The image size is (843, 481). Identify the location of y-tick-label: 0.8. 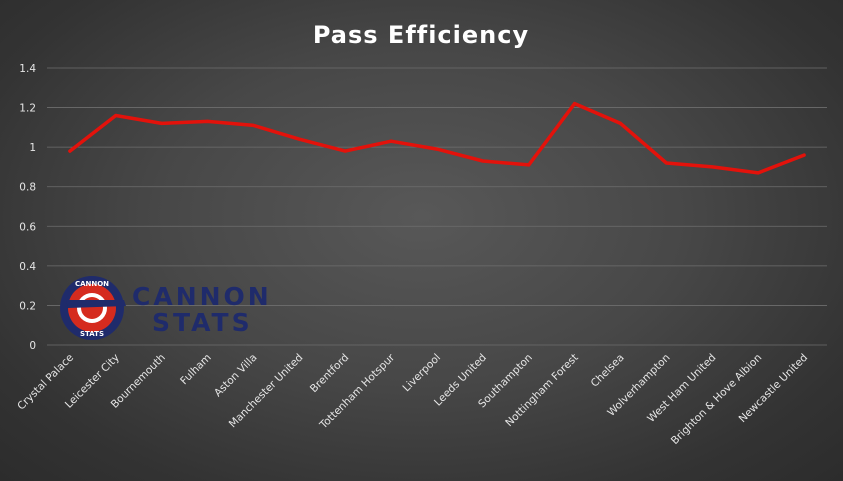
(27, 188).